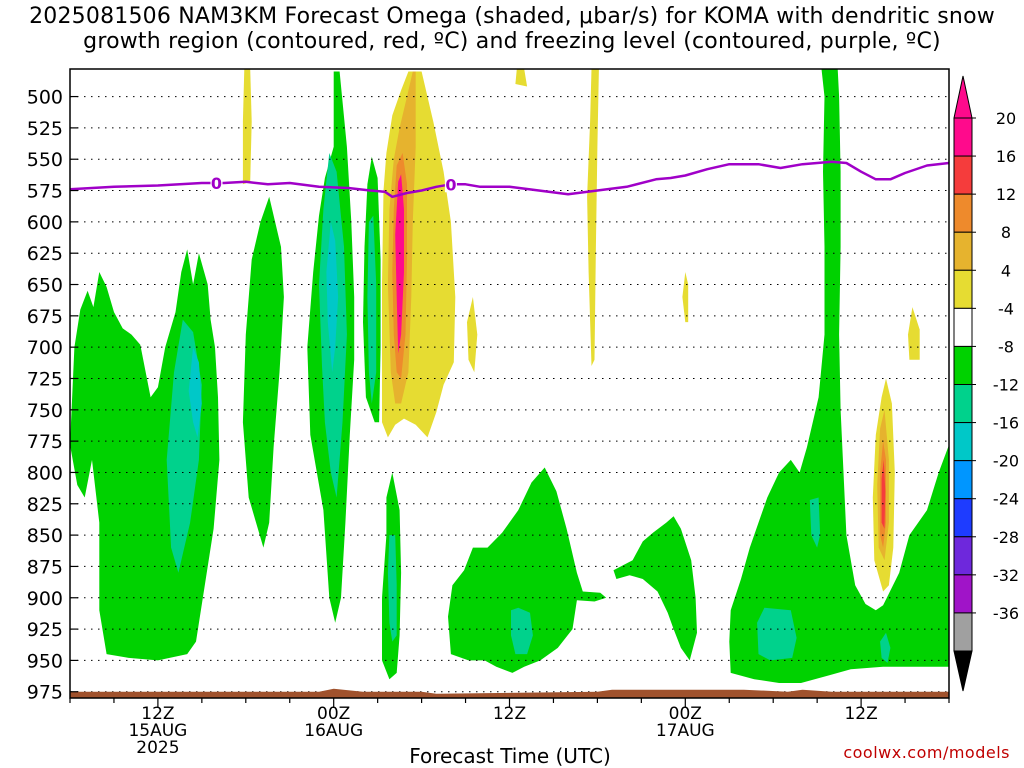  What do you see at coordinates (860, 714) in the screenshot?
I see `x-tick-label-4-0: 12Z` at bounding box center [860, 714].